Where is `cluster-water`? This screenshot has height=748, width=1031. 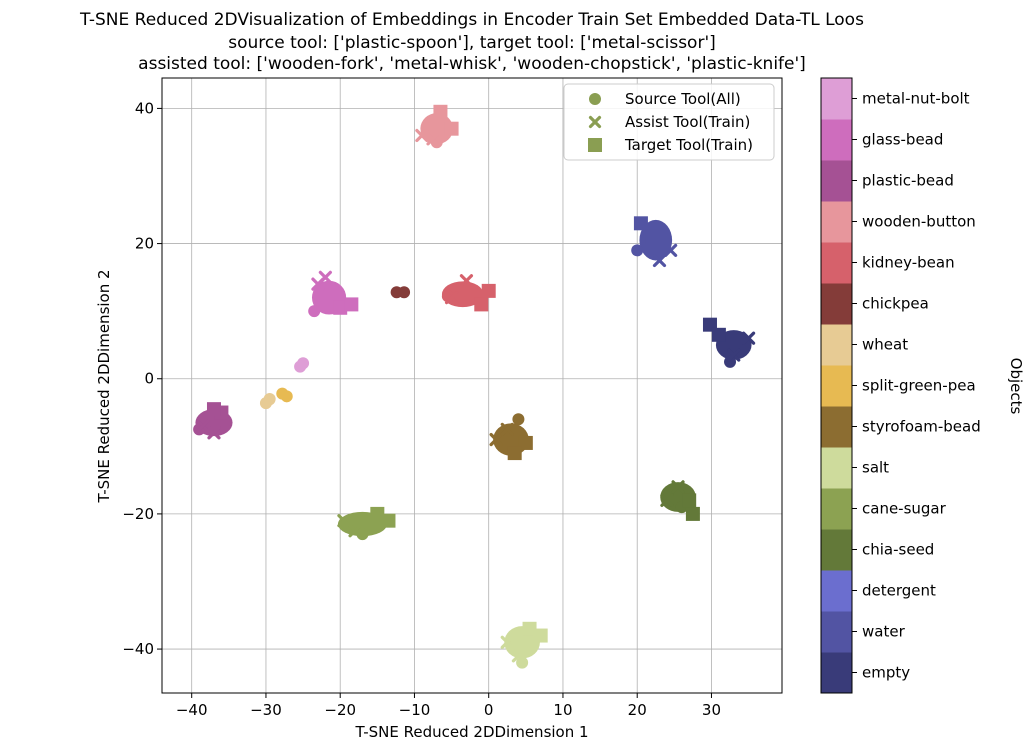 cluster-water is located at coordinates (654, 242).